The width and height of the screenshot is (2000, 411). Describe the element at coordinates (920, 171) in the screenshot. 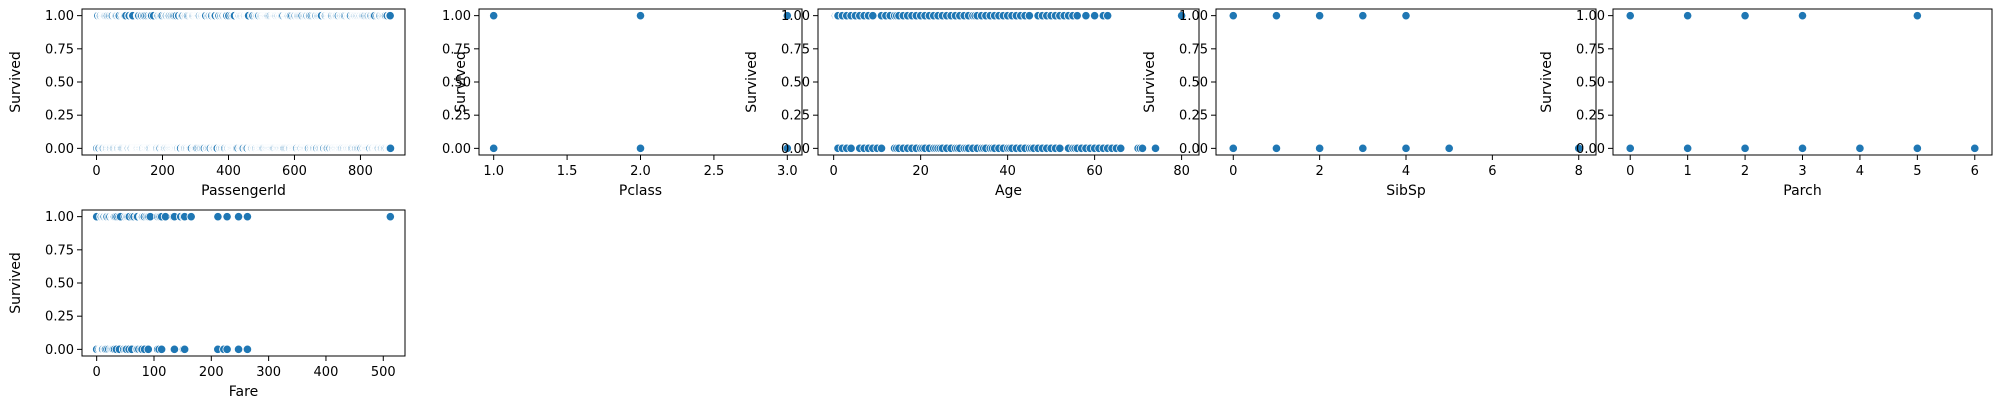

I see `x-tick-label: 20` at that location.